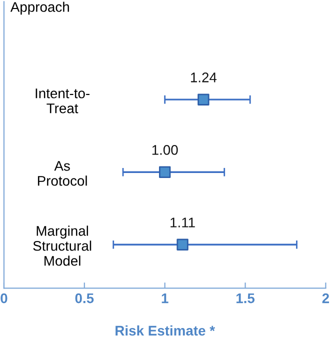  What do you see at coordinates (165, 150) in the screenshot?
I see `data-label: 1.00` at bounding box center [165, 150].